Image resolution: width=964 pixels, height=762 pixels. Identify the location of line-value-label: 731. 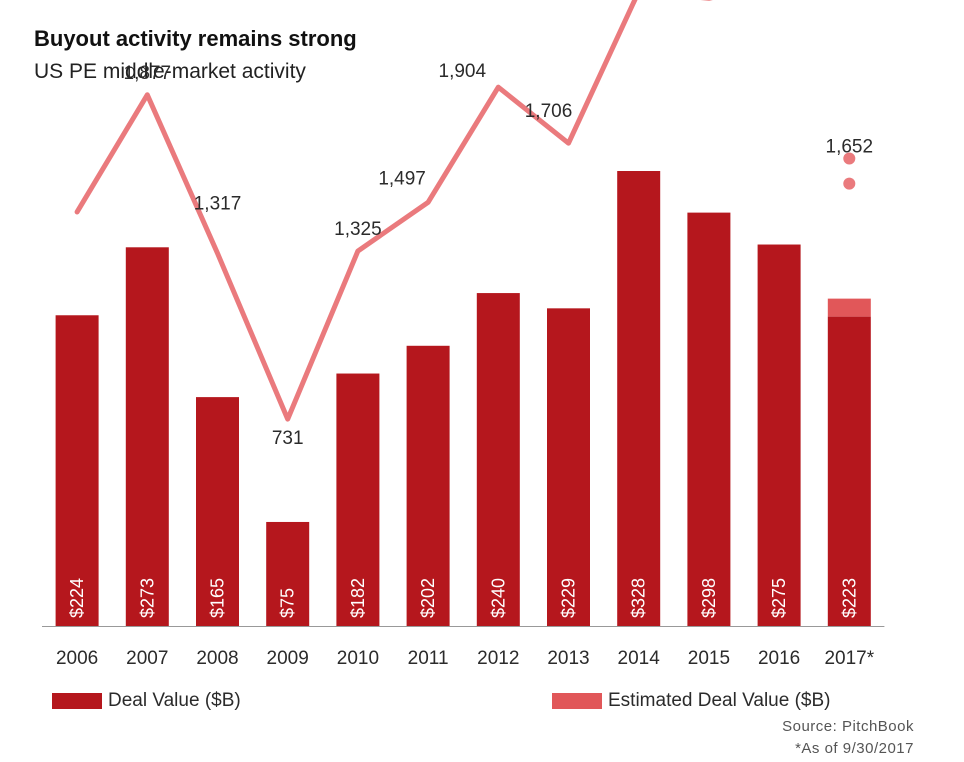
(288, 438).